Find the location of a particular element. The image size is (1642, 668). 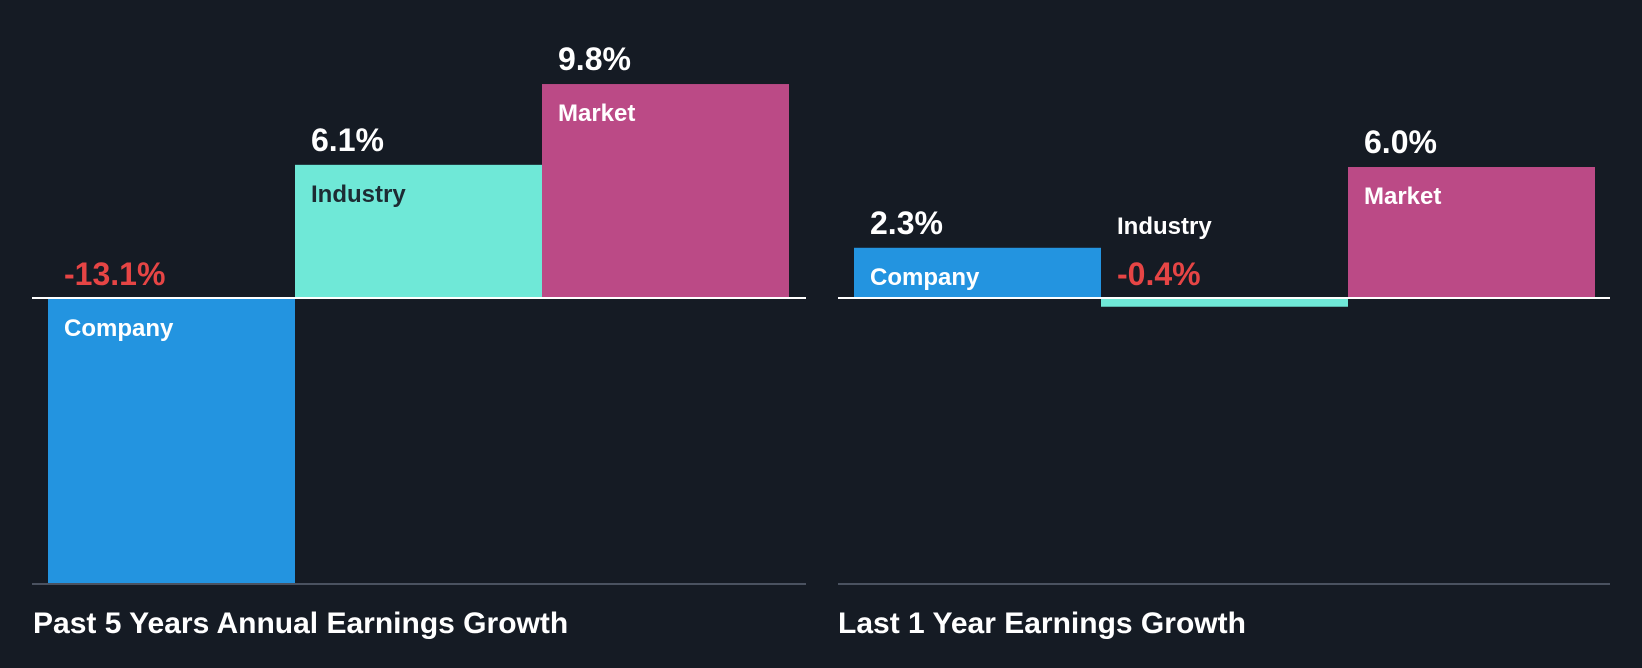

category-label-past-5-years-market: Market is located at coordinates (596, 113).